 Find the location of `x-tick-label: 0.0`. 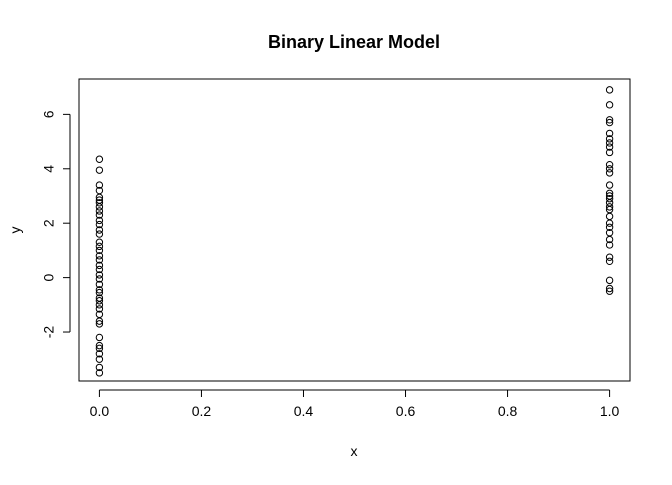

x-tick-label: 0.0 is located at coordinates (100, 411).